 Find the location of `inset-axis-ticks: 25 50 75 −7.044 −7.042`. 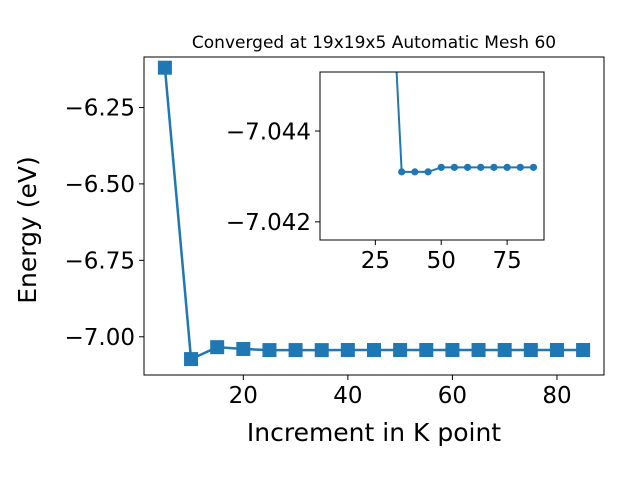

inset-axis-ticks: 25 50 75 −7.044 −7.042 is located at coordinates (374, 196).